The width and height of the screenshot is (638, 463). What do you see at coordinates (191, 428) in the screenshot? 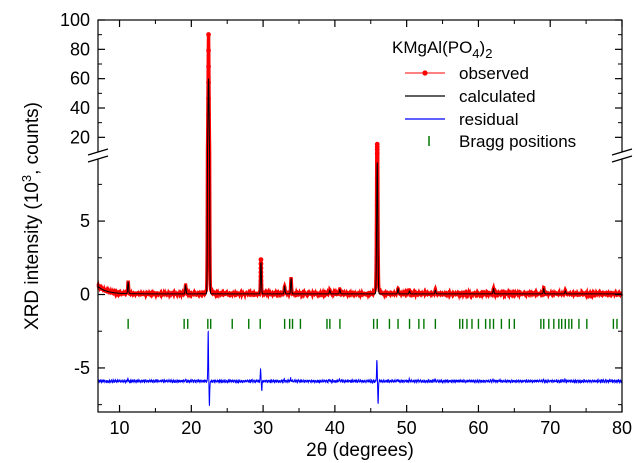
I see `x-tick-label: 20` at bounding box center [191, 428].